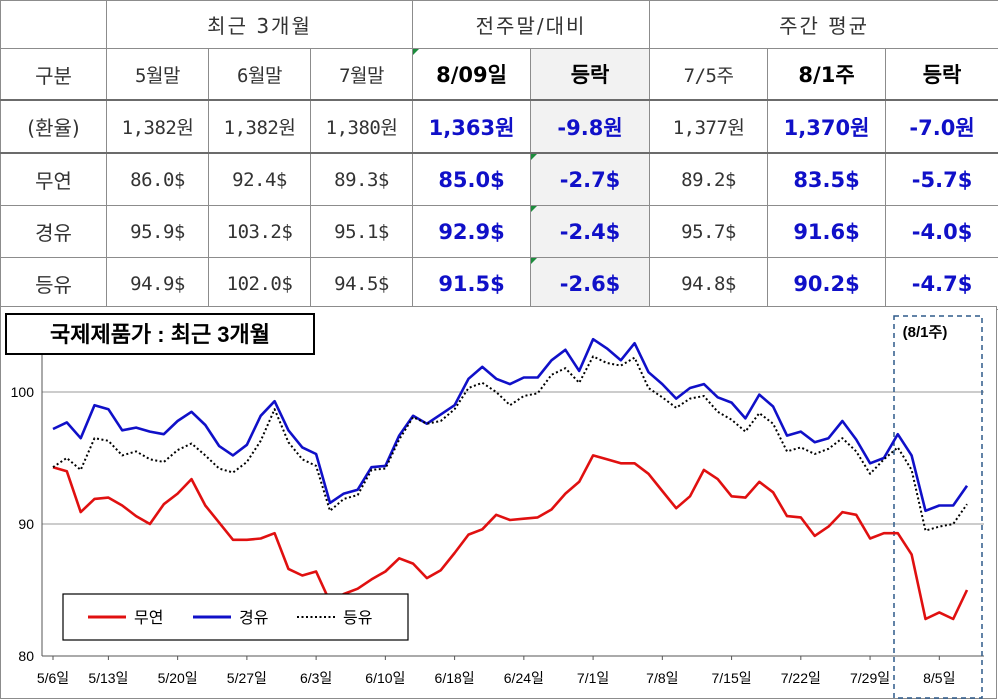 The image size is (998, 700). What do you see at coordinates (827, 283) in the screenshot?
I see `cell: 90.2$` at bounding box center [827, 283].